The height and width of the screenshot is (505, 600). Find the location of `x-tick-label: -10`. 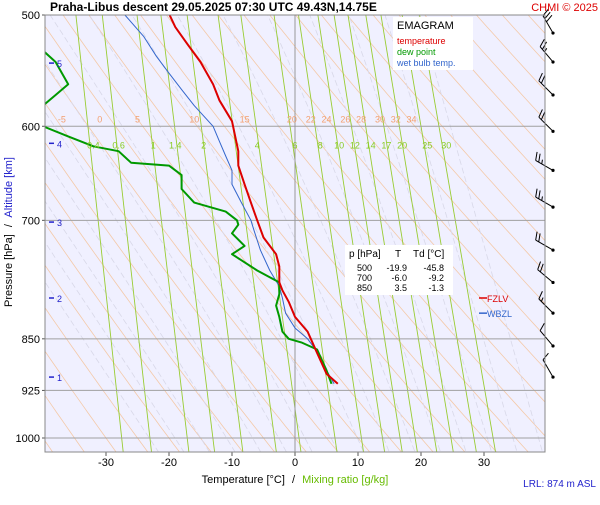

x-tick-label: -10 is located at coordinates (232, 463).